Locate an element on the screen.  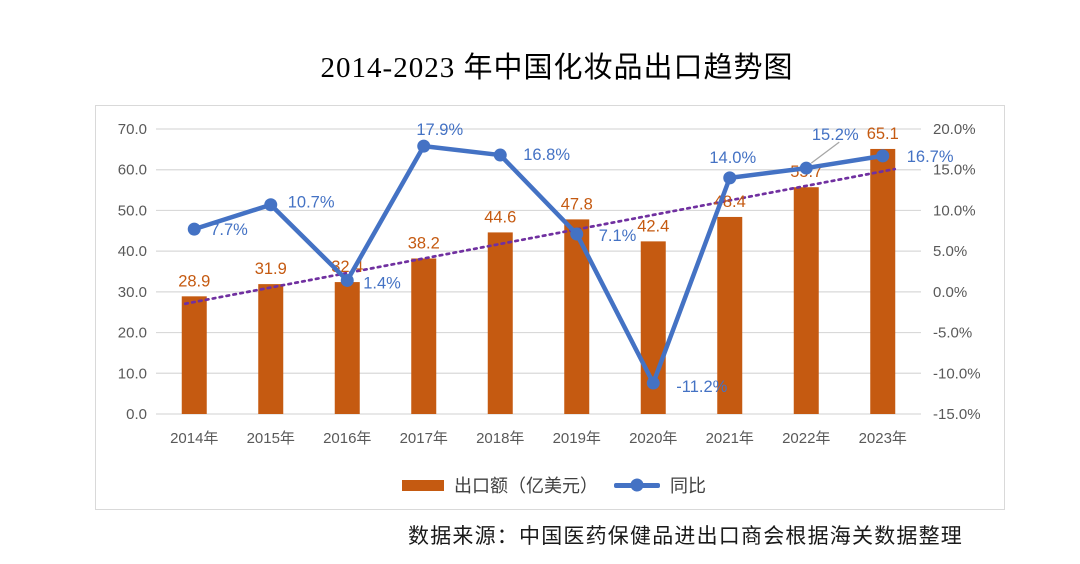
y-axis-left-tick: 20.0 is located at coordinates (132, 333).